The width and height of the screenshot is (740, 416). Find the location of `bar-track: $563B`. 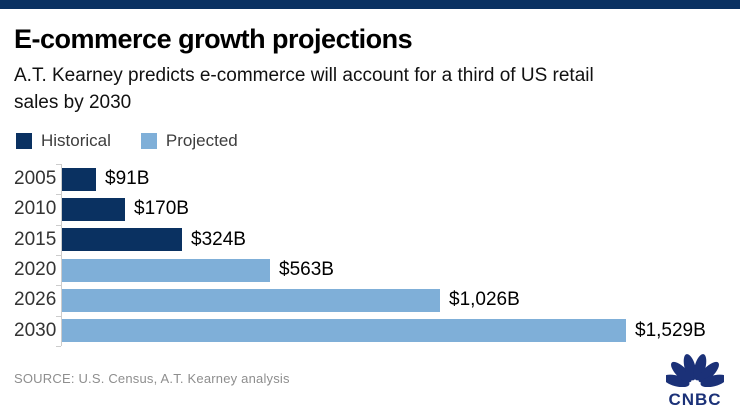

bar-track: $563B is located at coordinates (396, 270).